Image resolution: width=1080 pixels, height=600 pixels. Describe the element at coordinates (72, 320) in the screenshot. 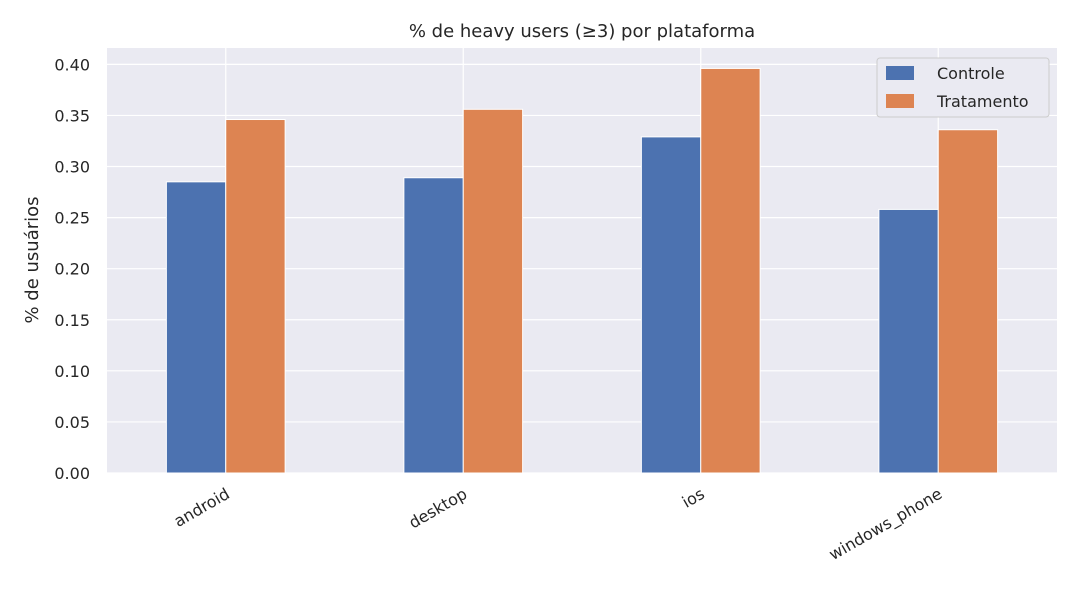

I see `y-tick-label: 0.15` at that location.